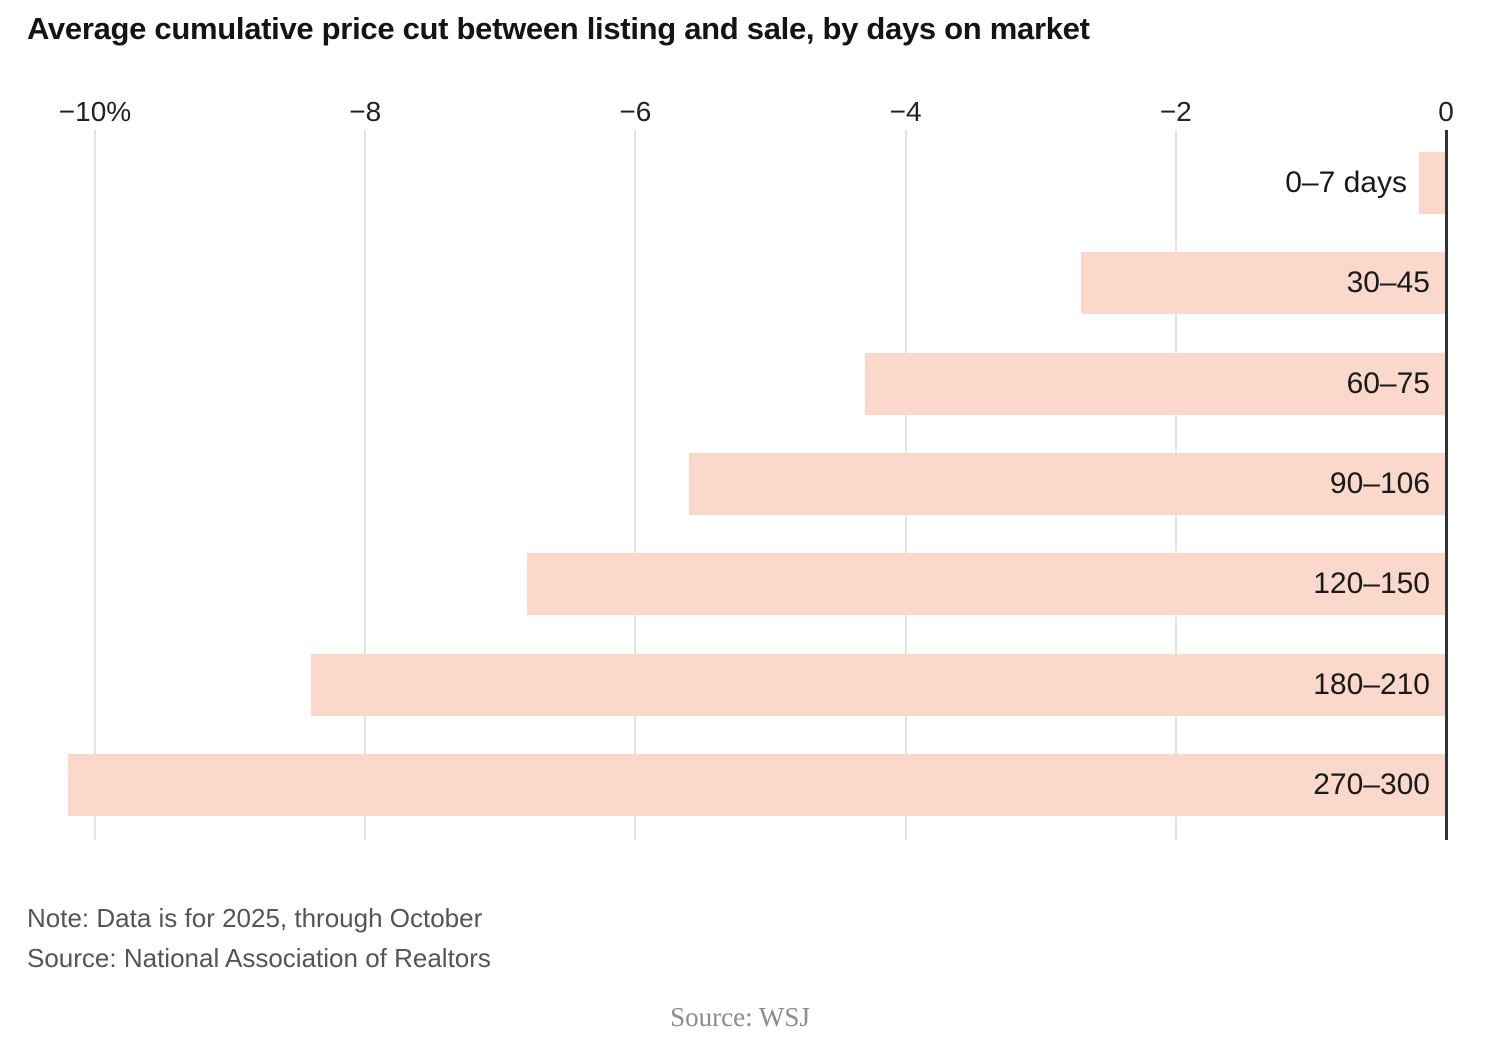  What do you see at coordinates (259, 958) in the screenshot?
I see `chart-source: Source: National Association of Realtors` at bounding box center [259, 958].